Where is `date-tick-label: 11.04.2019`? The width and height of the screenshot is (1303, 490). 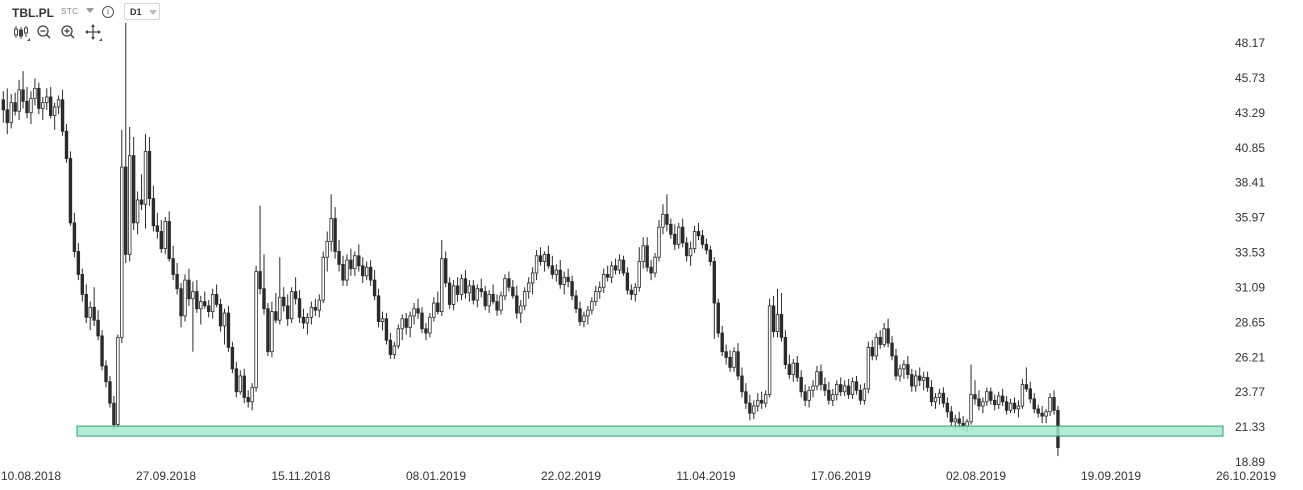 date-tick-label: 11.04.2019 is located at coordinates (705, 476).